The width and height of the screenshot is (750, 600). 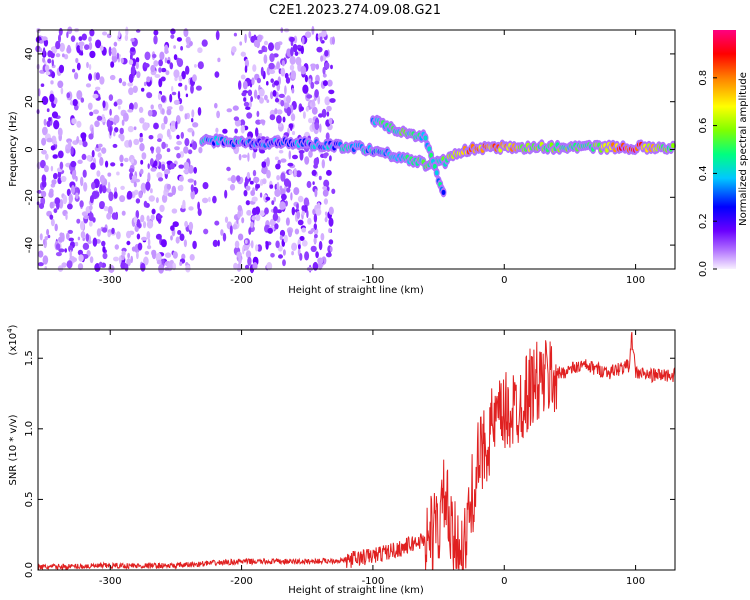 I want to click on snr-x-tick-label: 100, so click(x=635, y=581).